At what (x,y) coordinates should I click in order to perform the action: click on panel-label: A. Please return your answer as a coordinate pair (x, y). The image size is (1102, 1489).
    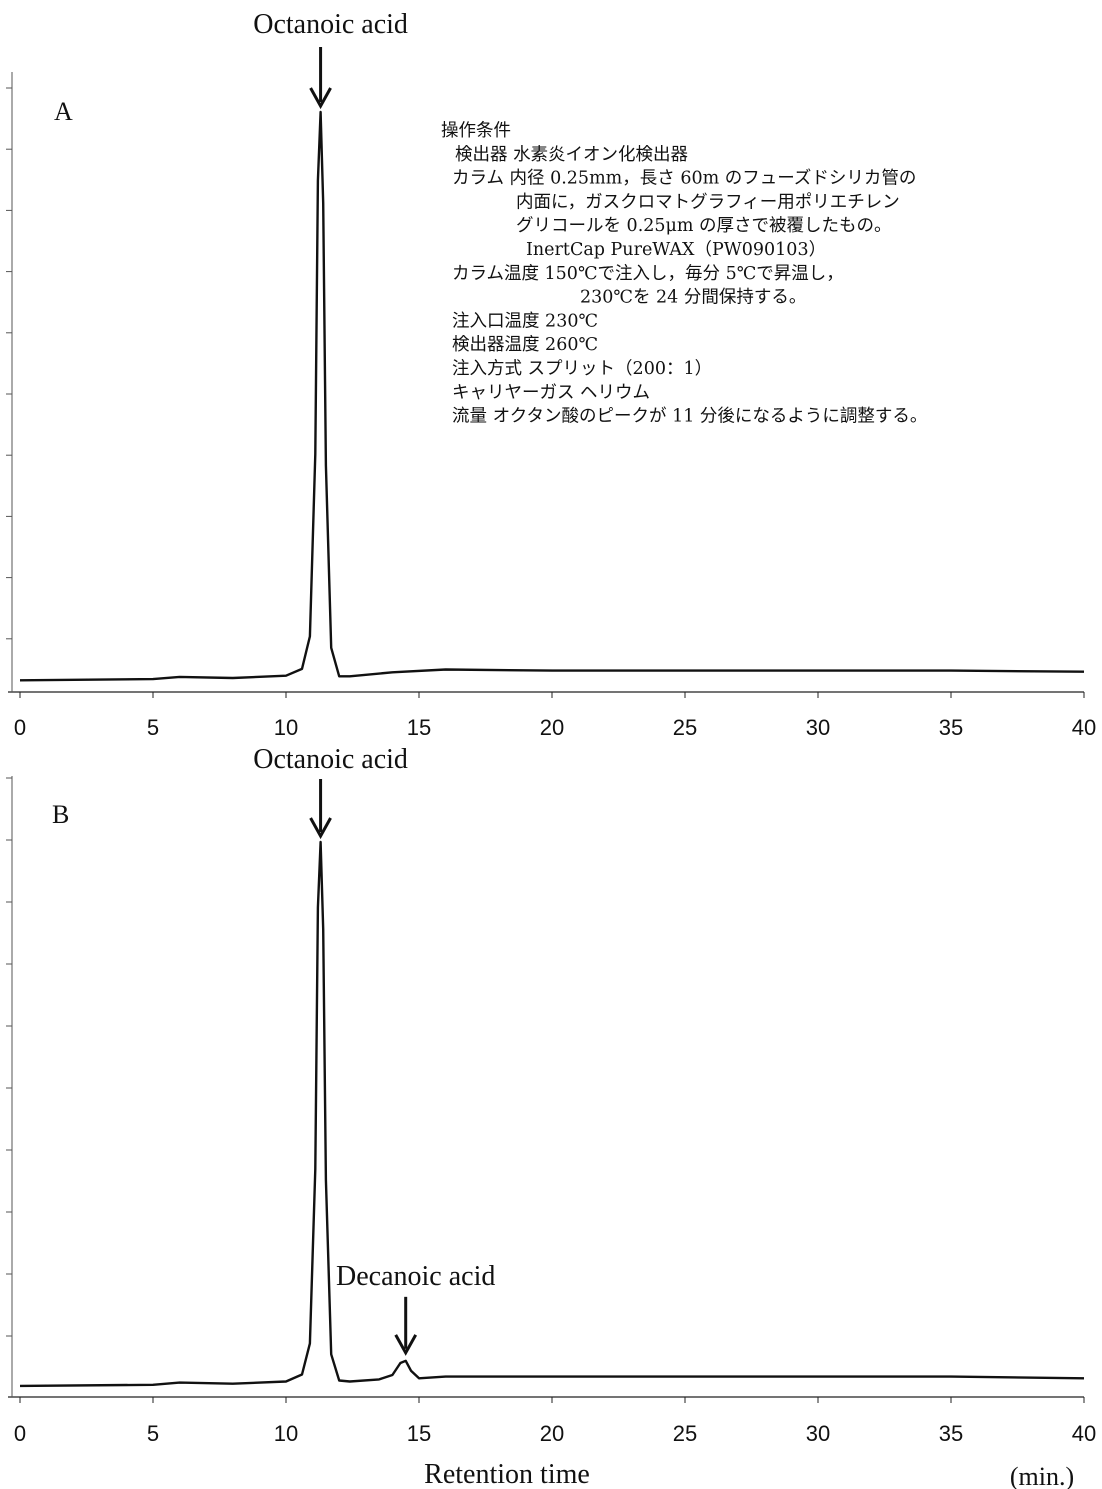
    Looking at the image, I should click on (63, 111).